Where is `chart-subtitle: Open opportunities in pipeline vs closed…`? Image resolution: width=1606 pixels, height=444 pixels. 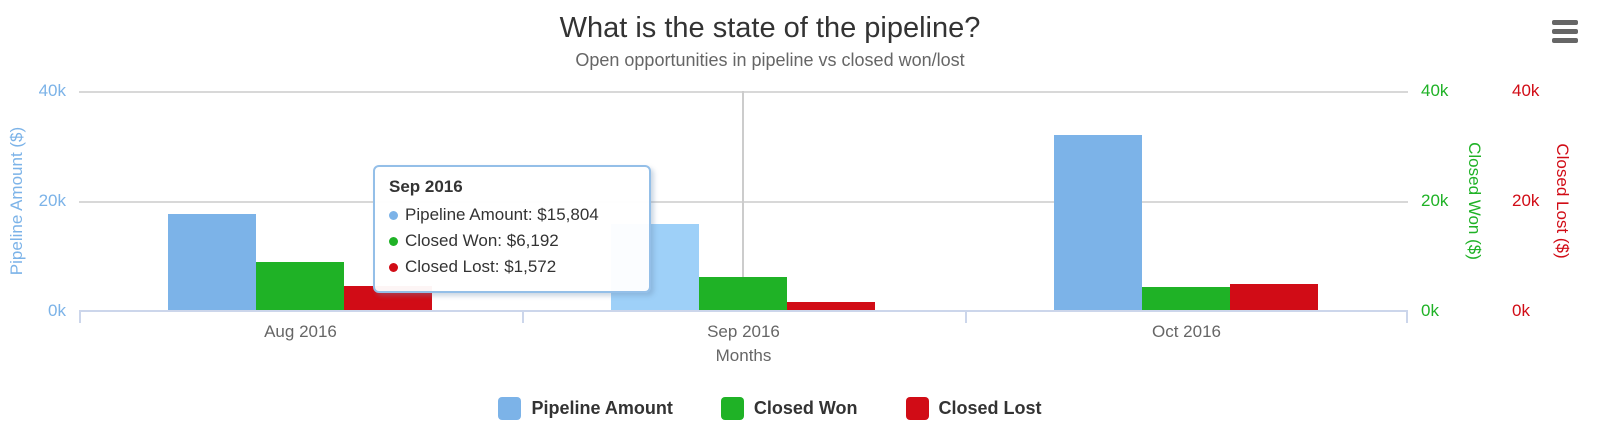 chart-subtitle: Open opportunities in pipeline vs closed… is located at coordinates (770, 60).